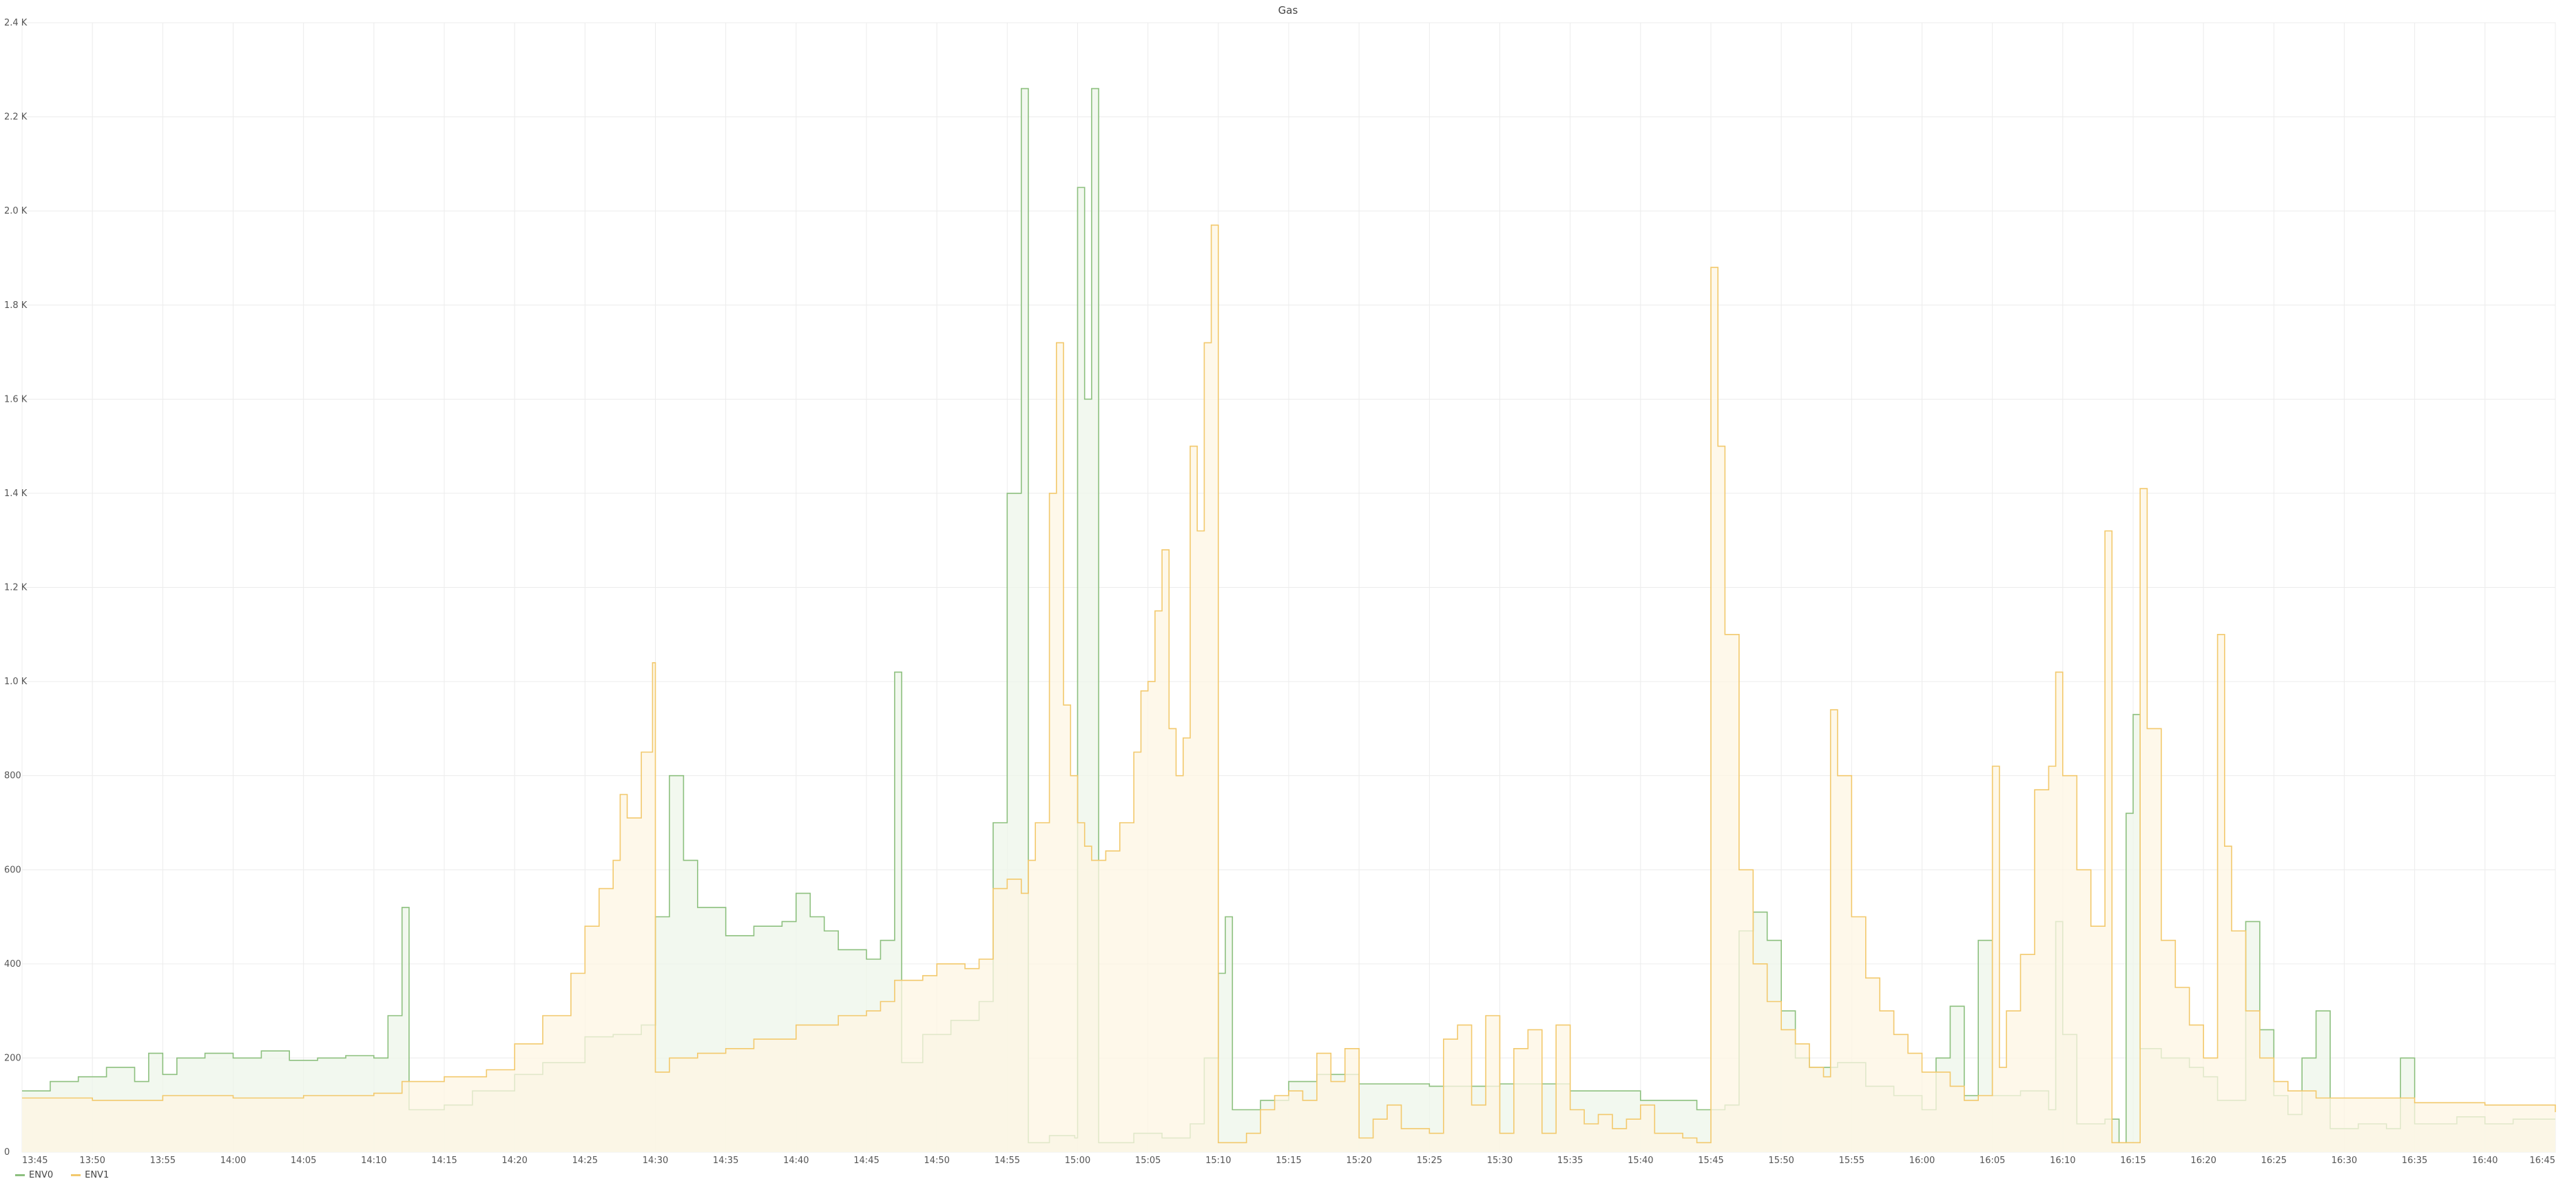 The image size is (2576, 1190). I want to click on x-tick-label: 15:15, so click(1288, 1161).